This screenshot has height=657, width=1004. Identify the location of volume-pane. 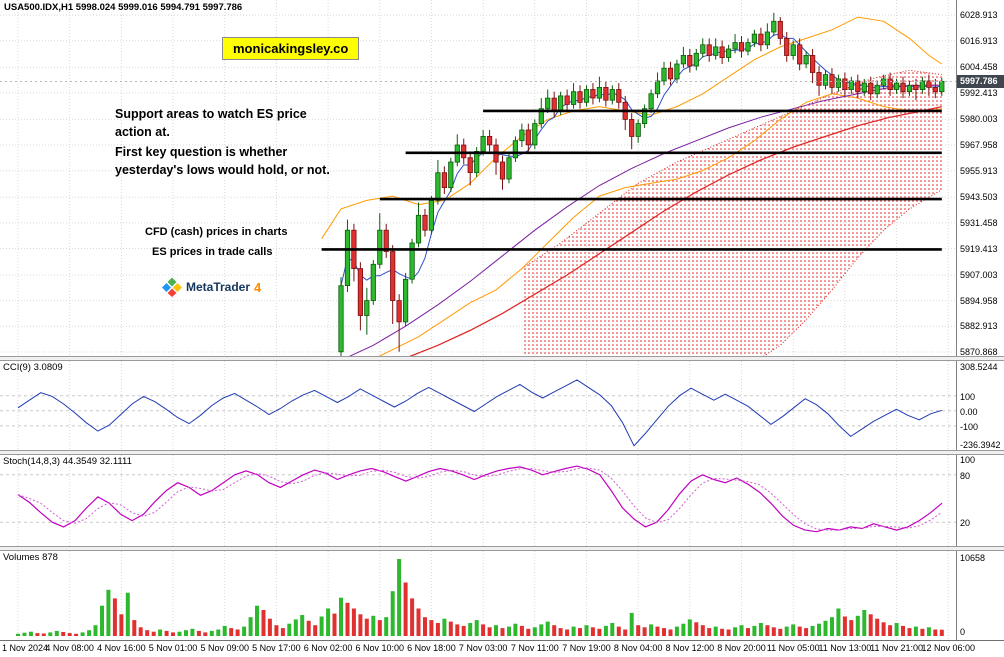
(480, 597).